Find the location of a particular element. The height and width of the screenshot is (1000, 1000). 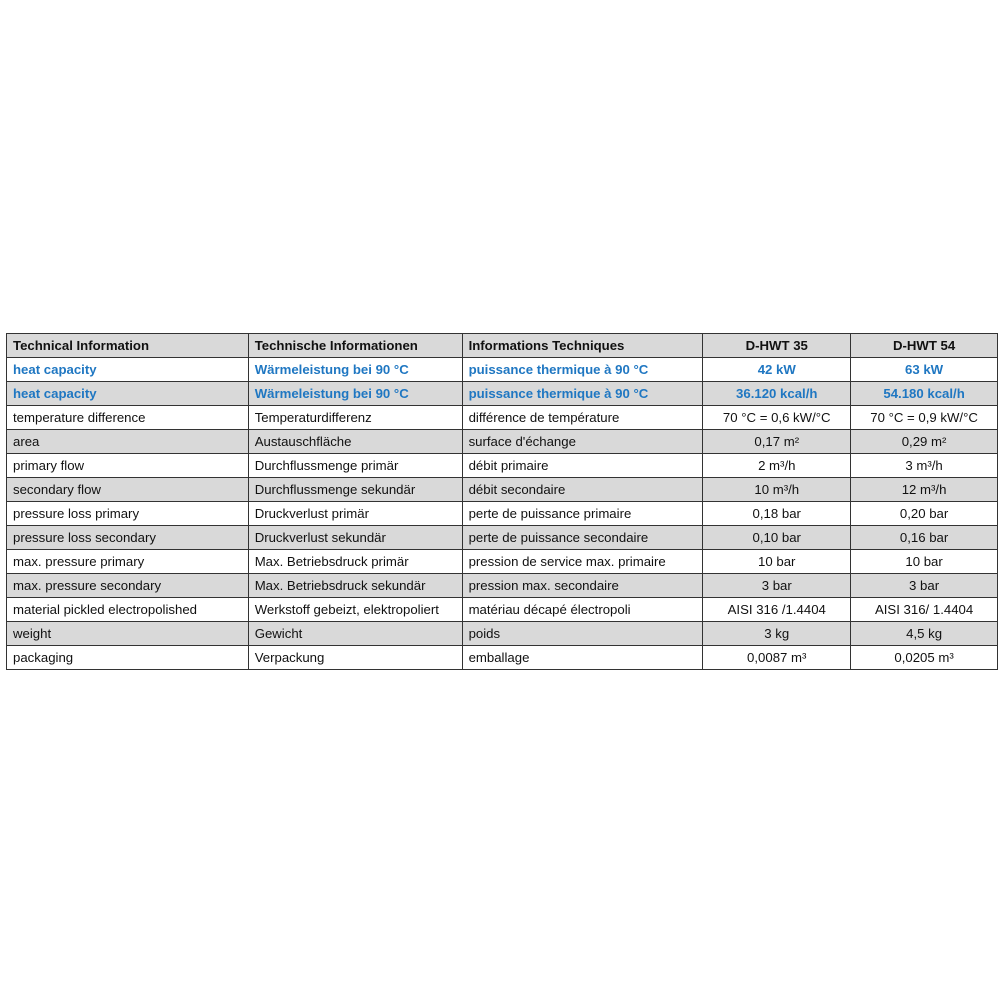

table-cell: 0,16 bar is located at coordinates (924, 537).